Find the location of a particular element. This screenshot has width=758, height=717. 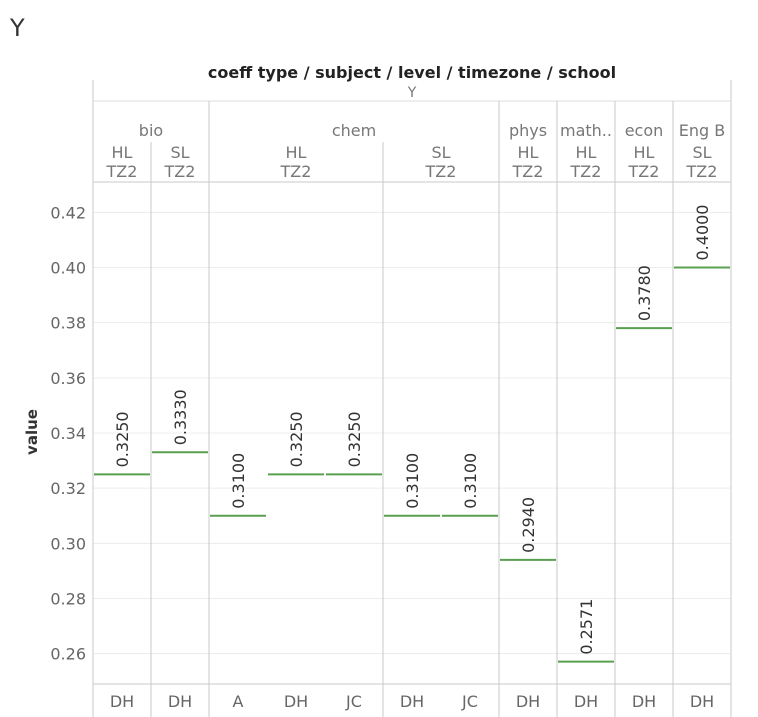

y-tick-label: 0.26 is located at coordinates (68, 654).